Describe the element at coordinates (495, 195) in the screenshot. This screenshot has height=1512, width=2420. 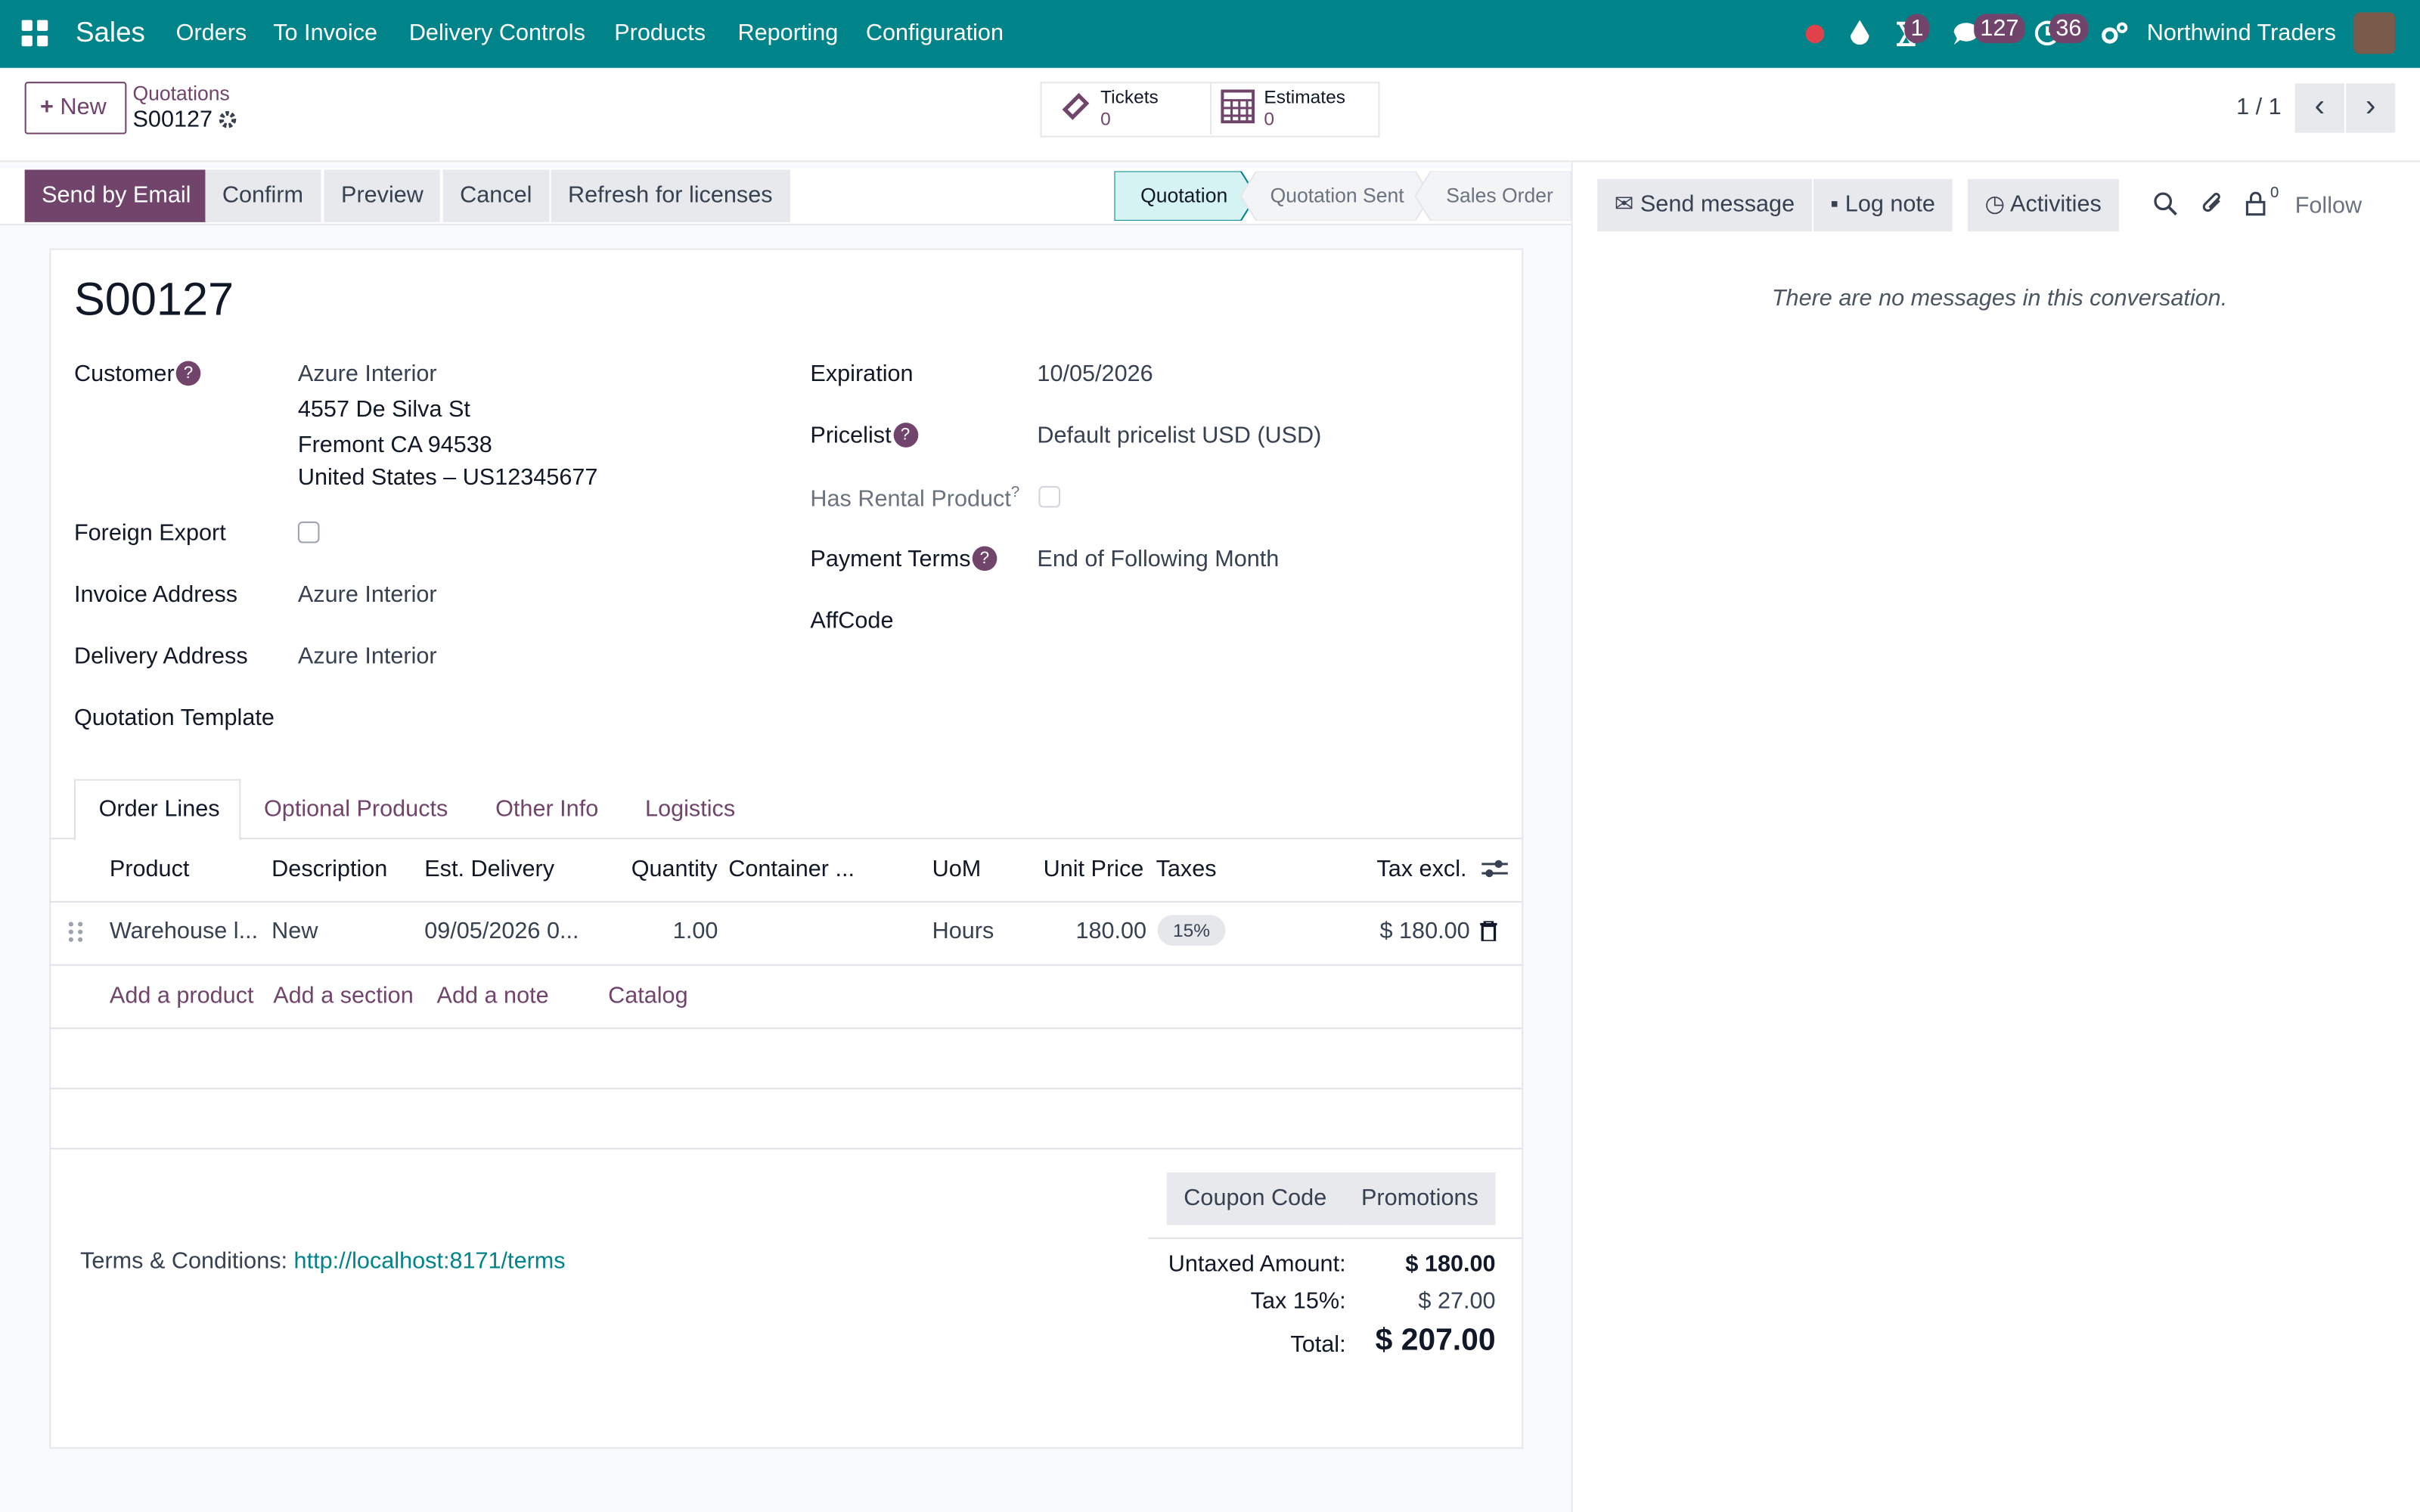
I see `action-button: Cancel` at that location.